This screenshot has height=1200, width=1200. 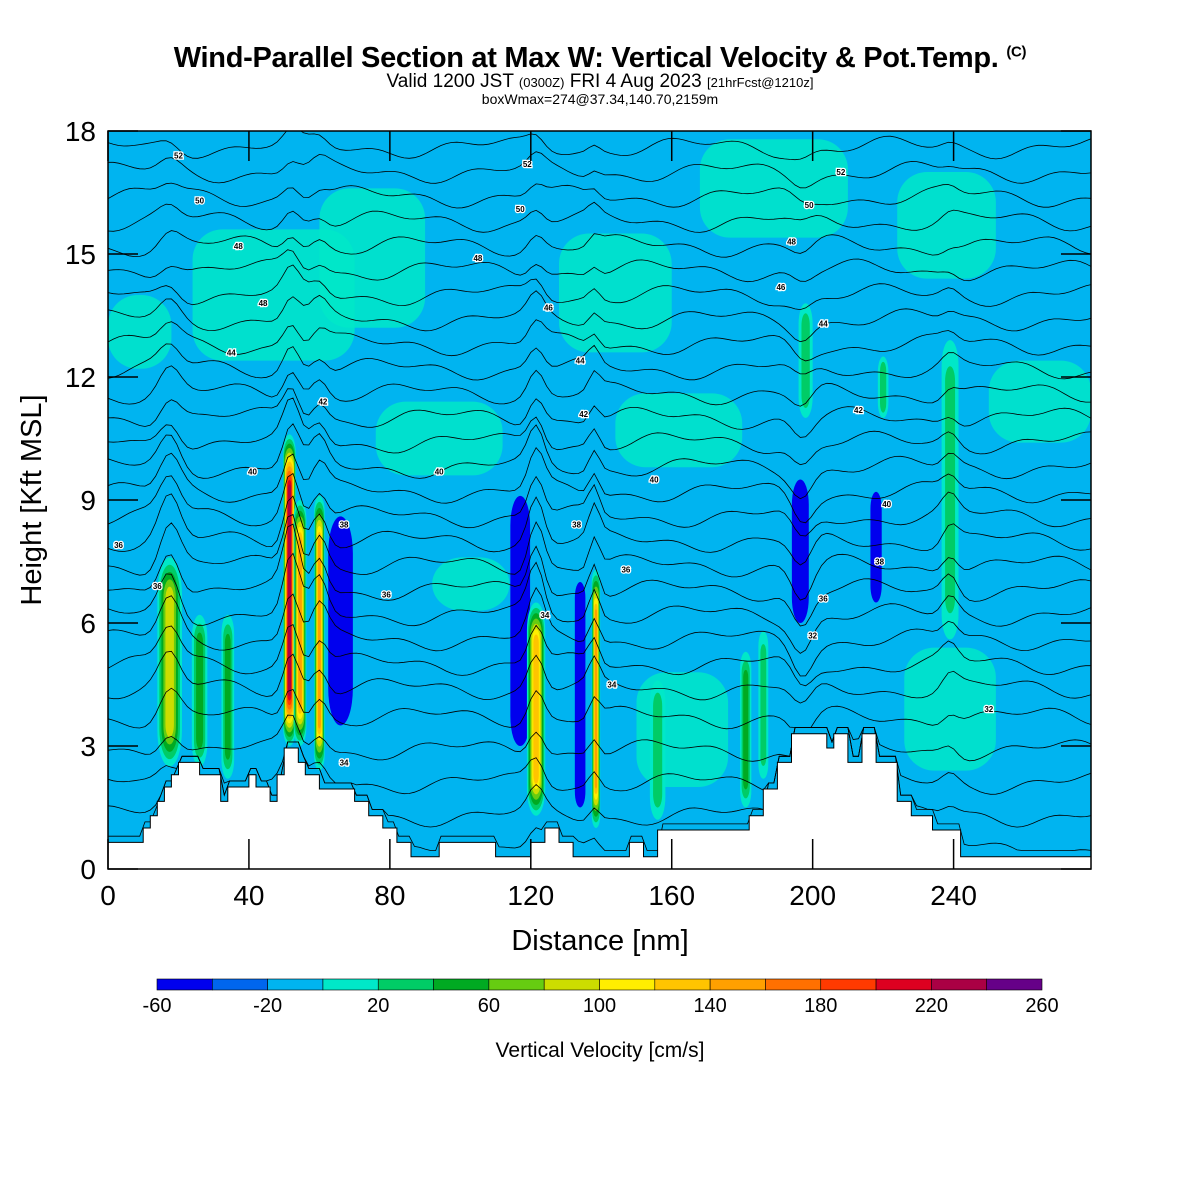 I want to click on terrain, so click(x=599, y=801).